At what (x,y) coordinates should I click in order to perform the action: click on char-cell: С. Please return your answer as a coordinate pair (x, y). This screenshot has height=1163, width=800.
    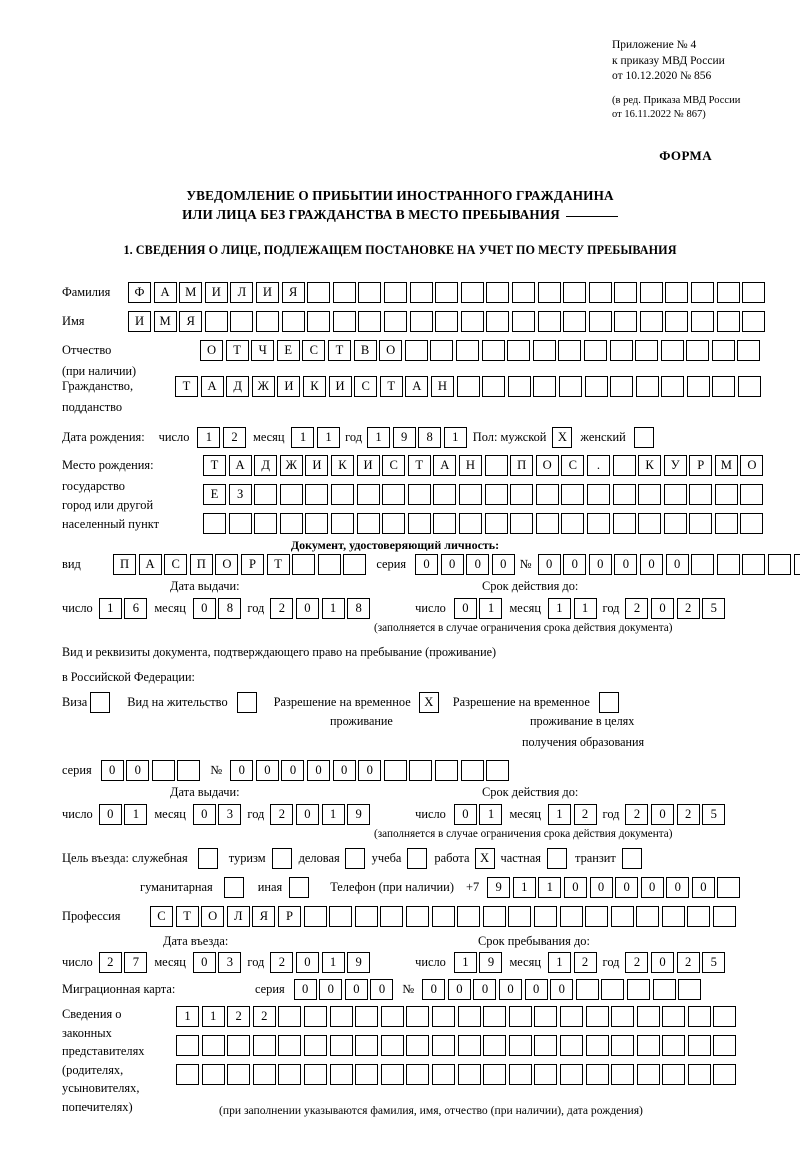
    Looking at the image, I should click on (314, 350).